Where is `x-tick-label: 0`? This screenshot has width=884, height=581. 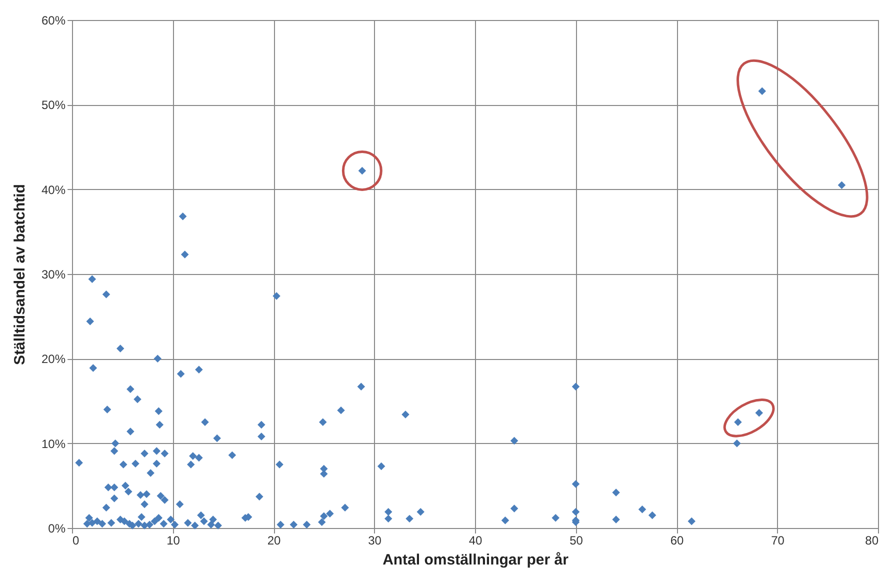 x-tick-label: 0 is located at coordinates (76, 541).